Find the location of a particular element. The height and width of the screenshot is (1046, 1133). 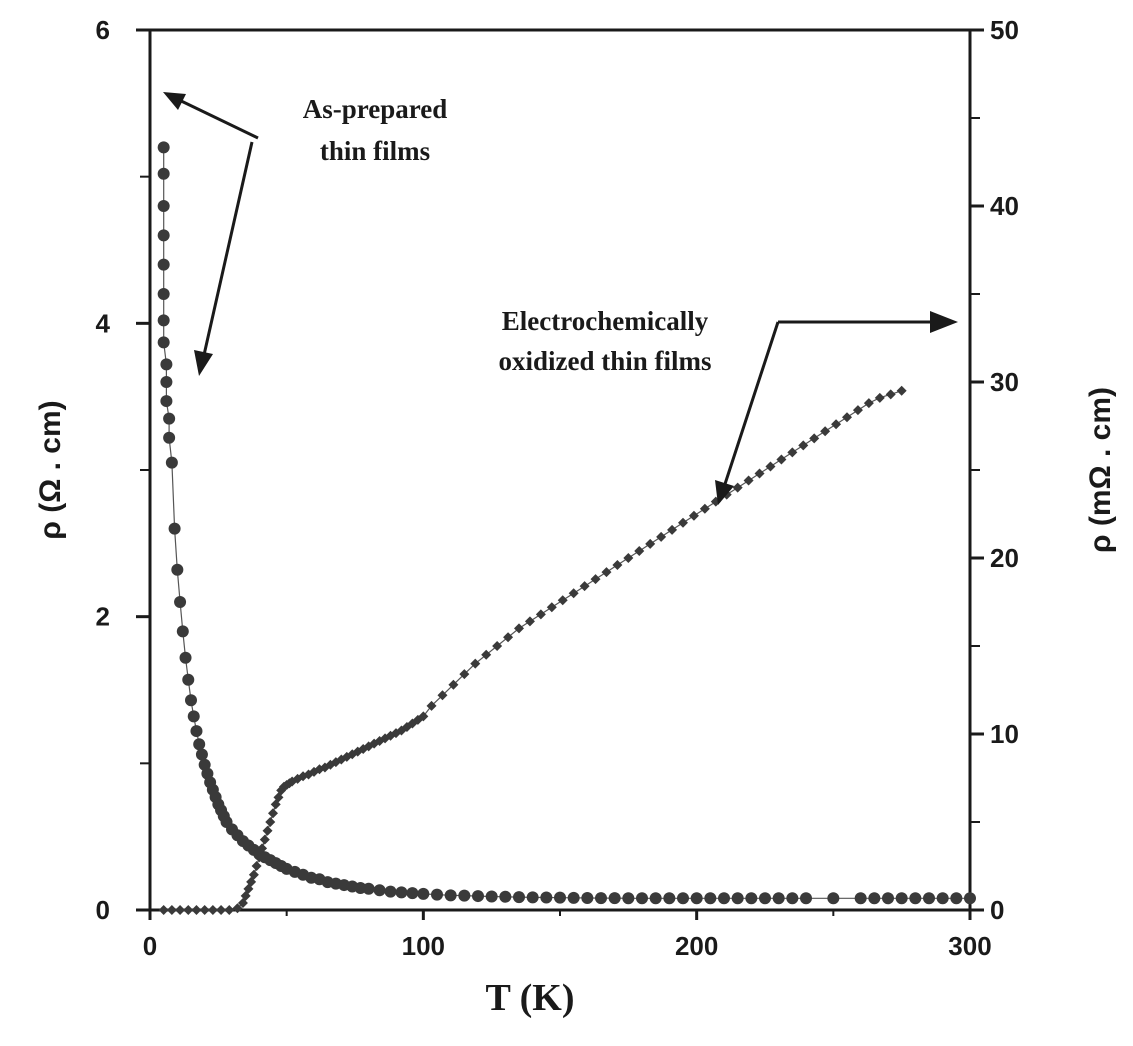

x-tick-label: 300 is located at coordinates (969, 946).